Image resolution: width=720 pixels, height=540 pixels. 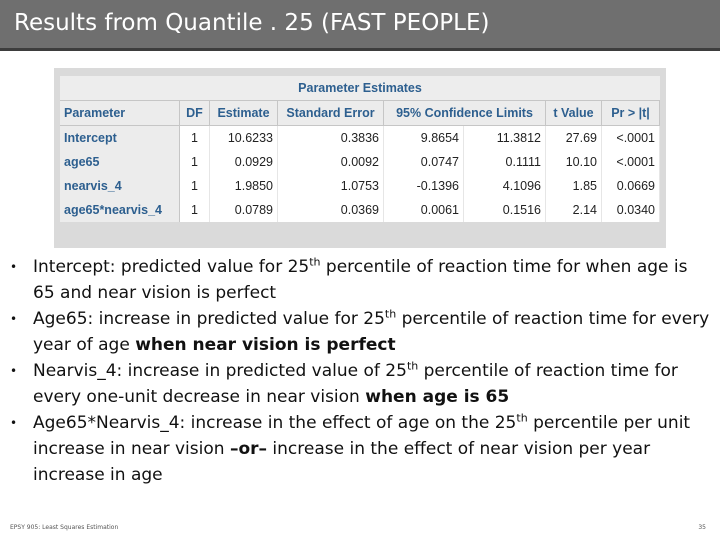 I want to click on row-header: age65, so click(x=120, y=162).